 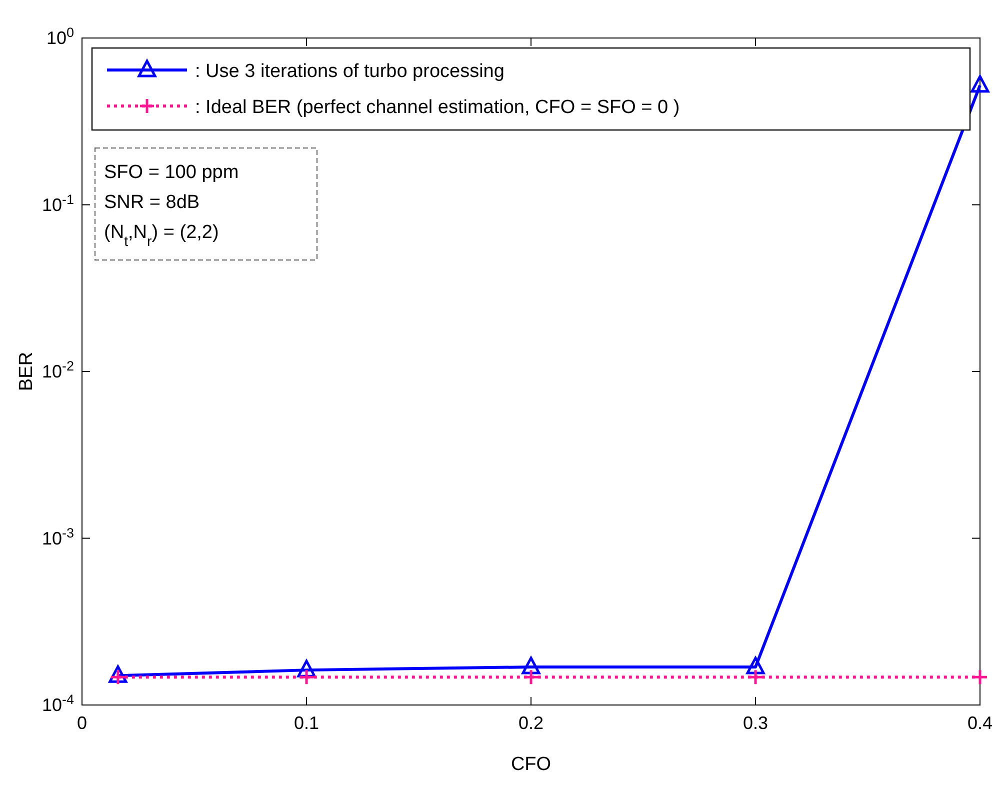 What do you see at coordinates (307, 723) in the screenshot?
I see `x-tick-label: 0.1` at bounding box center [307, 723].